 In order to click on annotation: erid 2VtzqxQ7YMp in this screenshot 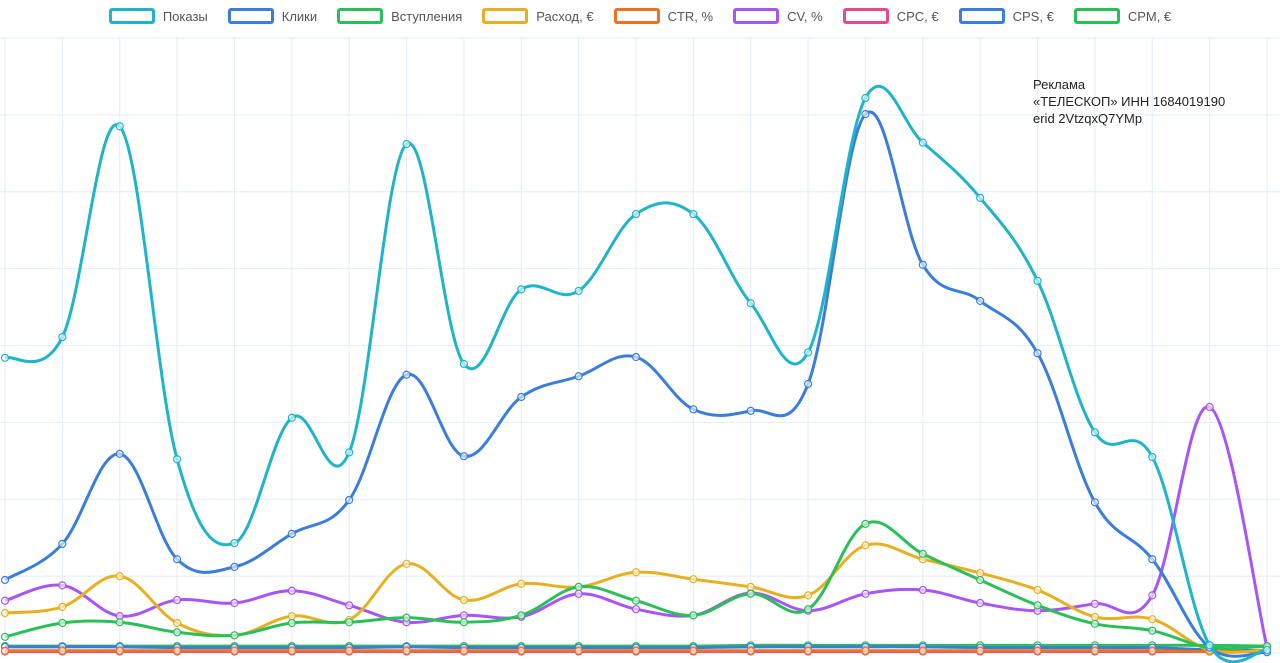, I will do `click(1087, 118)`.